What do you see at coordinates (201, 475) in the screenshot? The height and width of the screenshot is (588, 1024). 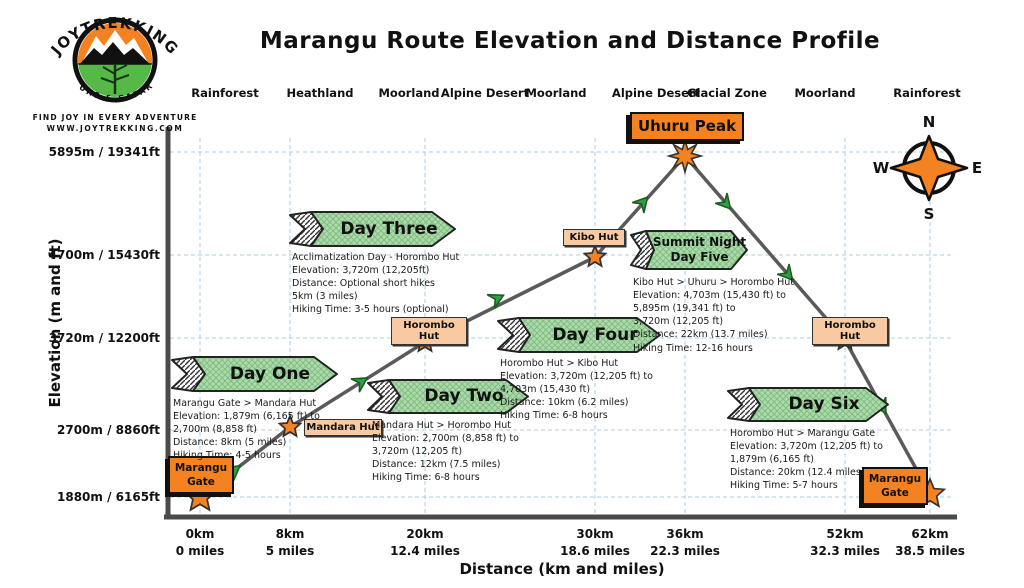 I see `marangu-gate-start-label: Marangu Gate` at bounding box center [201, 475].